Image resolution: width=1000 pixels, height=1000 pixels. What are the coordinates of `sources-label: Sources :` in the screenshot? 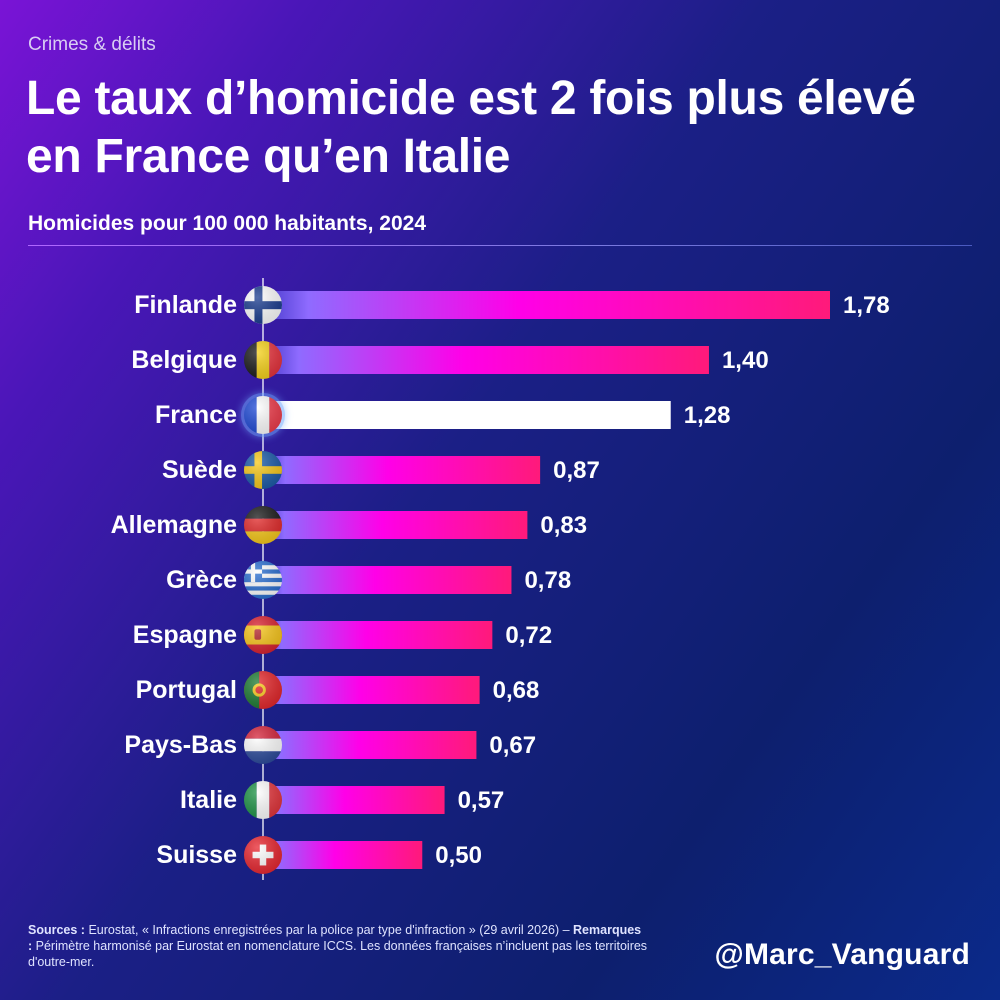 It's located at (56, 930).